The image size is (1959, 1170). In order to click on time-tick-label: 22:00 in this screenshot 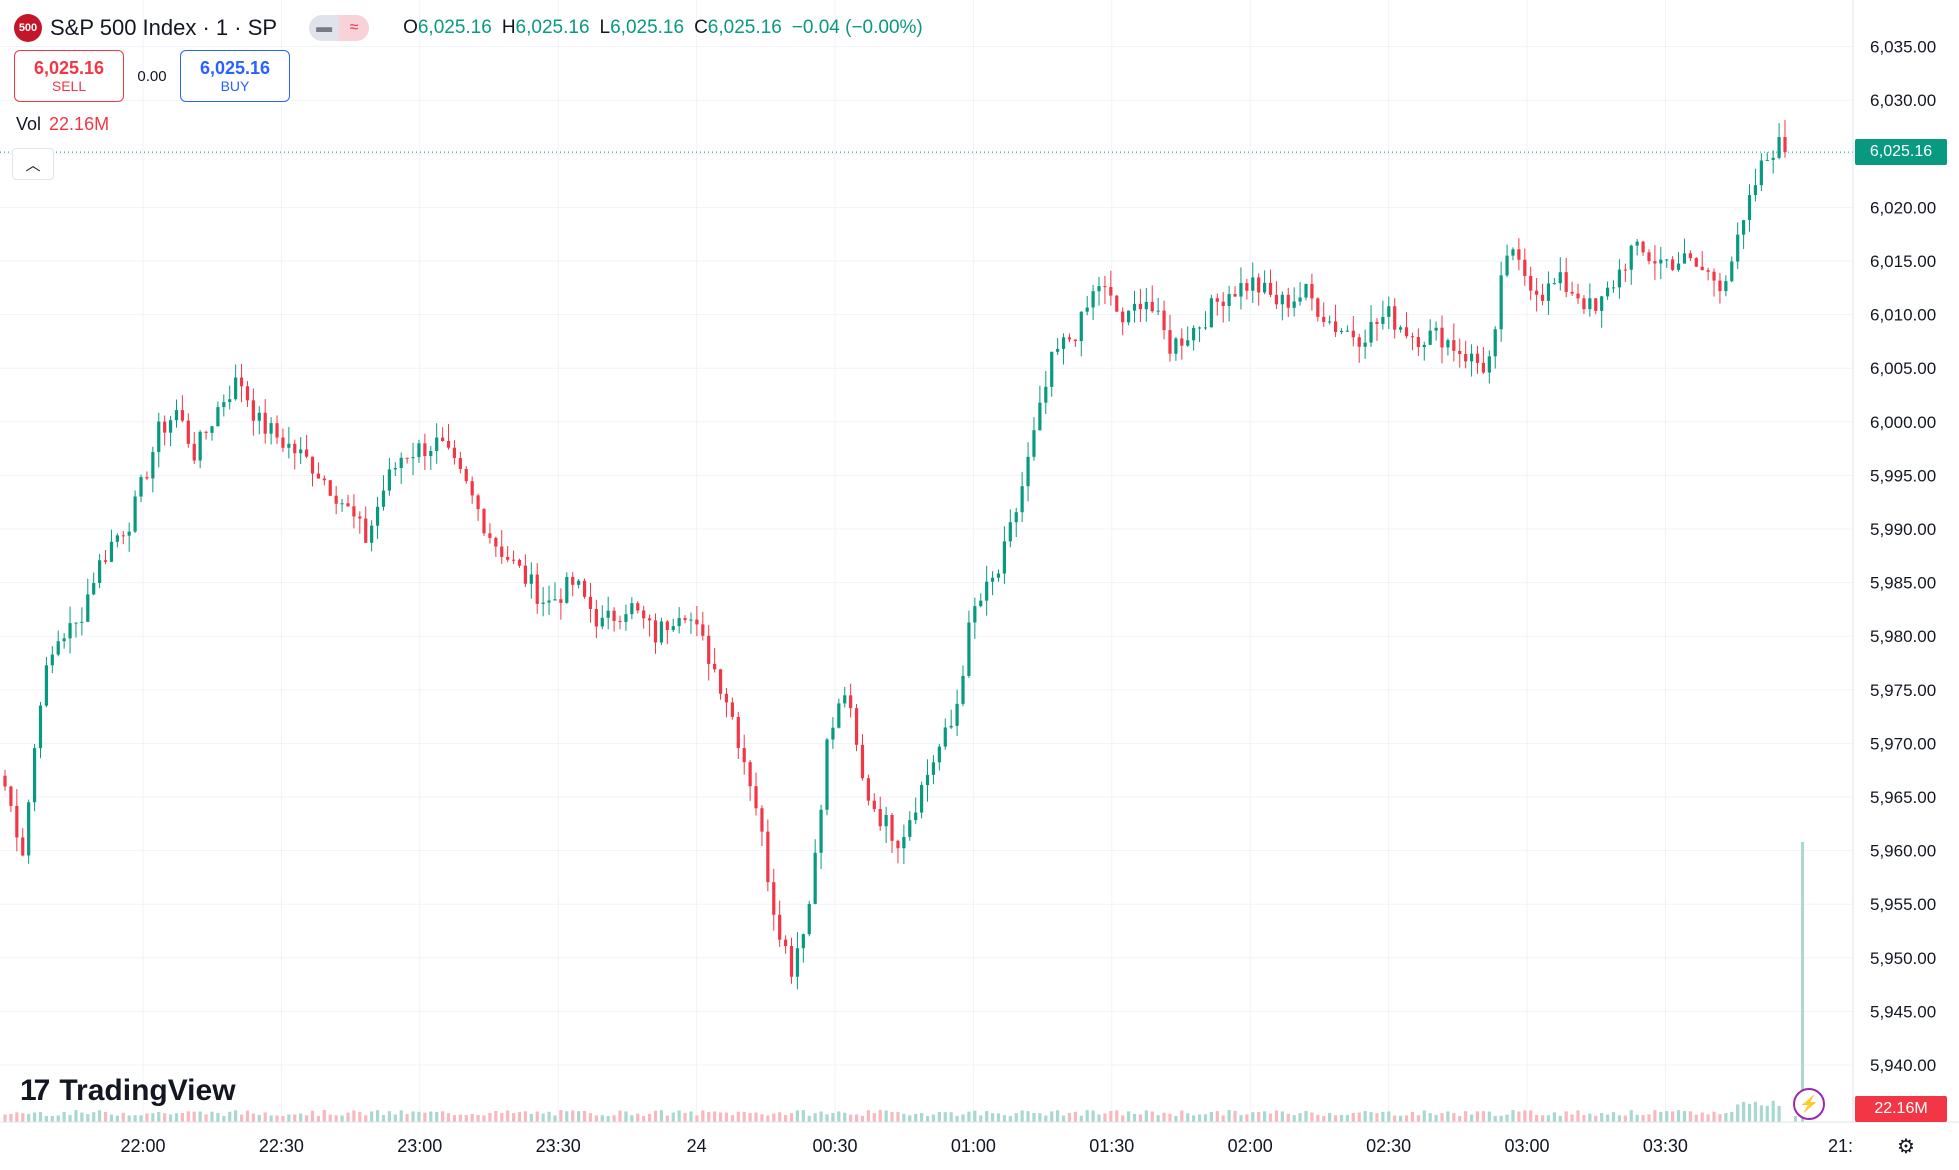, I will do `click(142, 1146)`.